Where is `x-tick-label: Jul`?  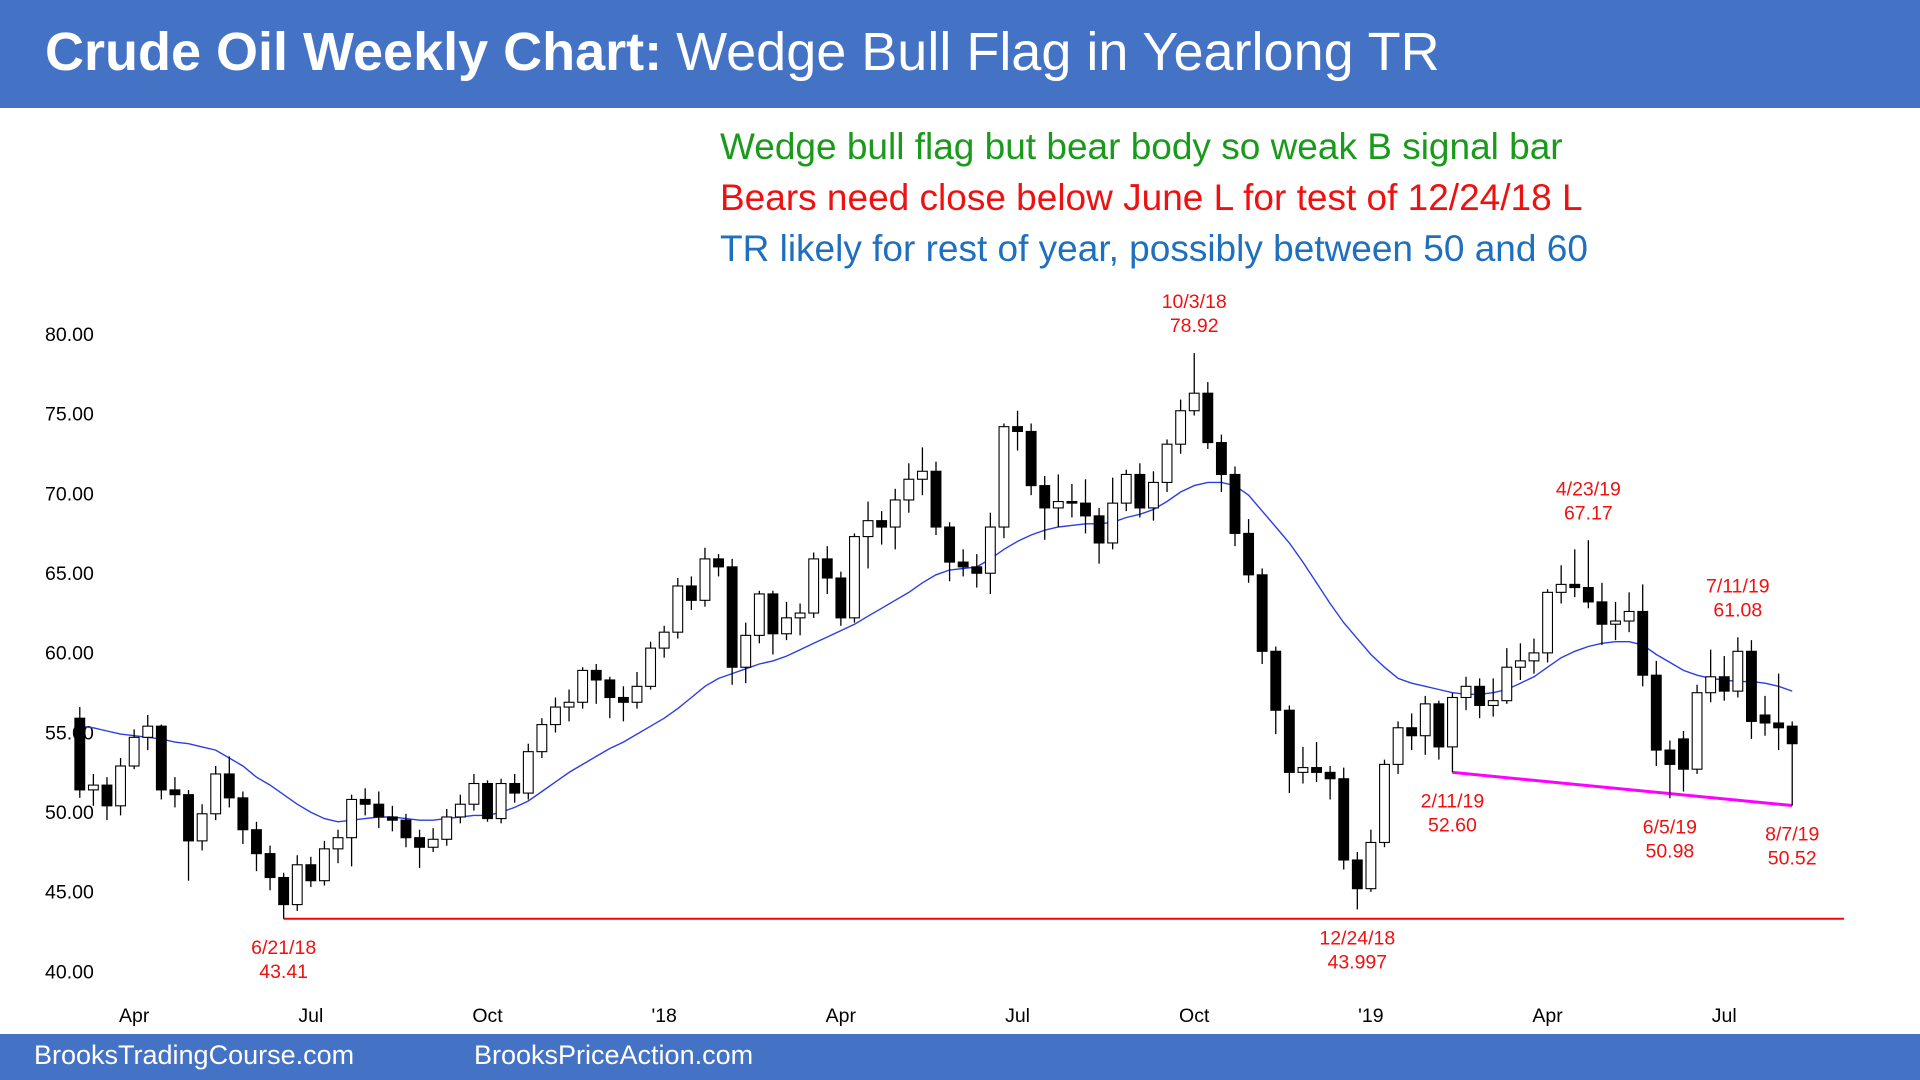
x-tick-label: Jul is located at coordinates (310, 1016).